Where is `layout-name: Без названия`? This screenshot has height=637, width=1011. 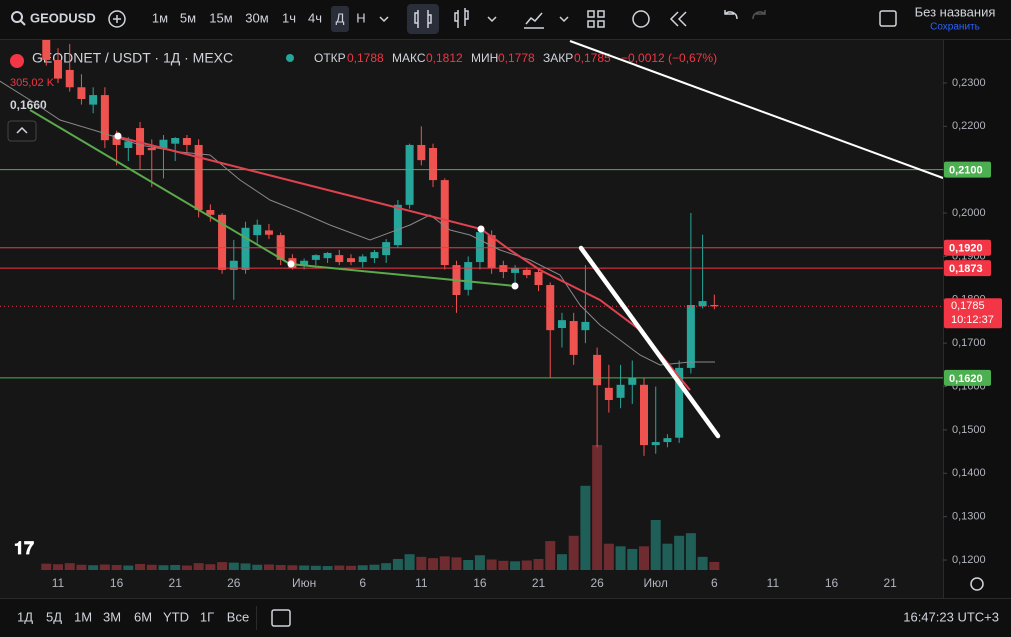
layout-name: Без названия is located at coordinates (955, 11).